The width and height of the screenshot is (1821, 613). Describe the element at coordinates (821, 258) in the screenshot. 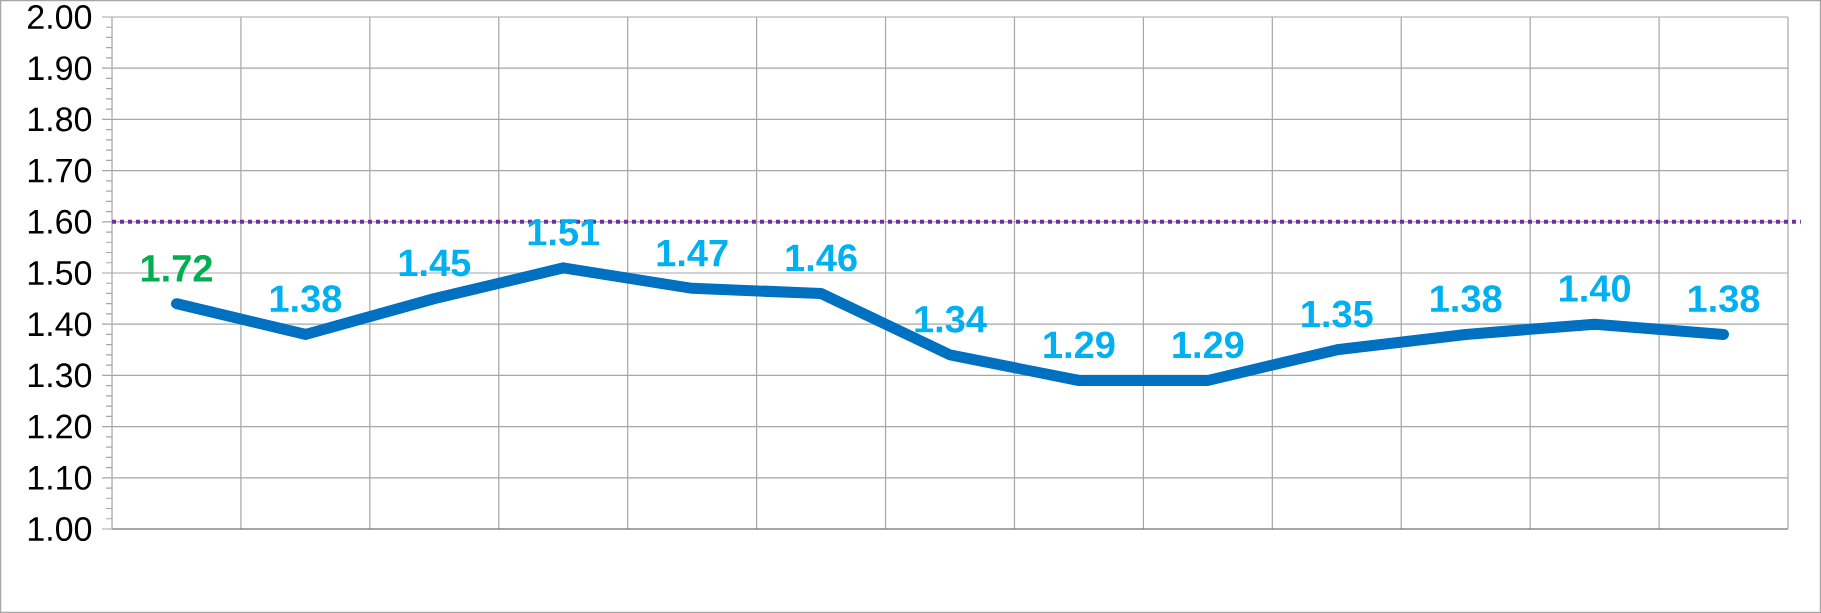

I see `data-label: 1.46` at that location.